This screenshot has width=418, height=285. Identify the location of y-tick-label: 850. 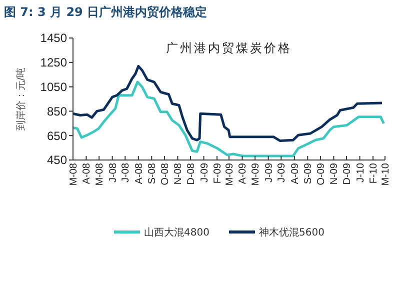
(57, 111).